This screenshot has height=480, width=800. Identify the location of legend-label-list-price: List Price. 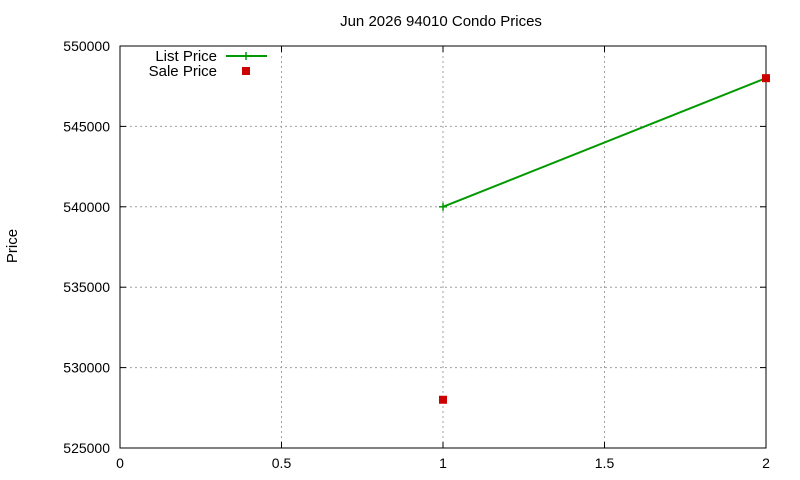
(186, 56).